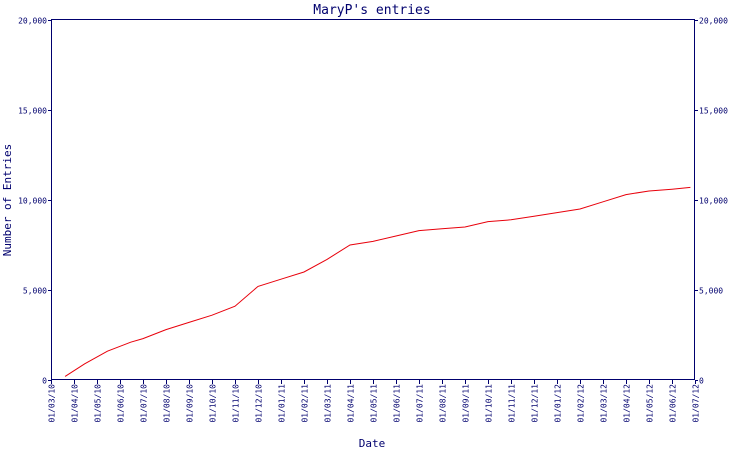 Image resolution: width=750 pixels, height=450 pixels. I want to click on y-axis-label: Number of Entries, so click(7, 200).